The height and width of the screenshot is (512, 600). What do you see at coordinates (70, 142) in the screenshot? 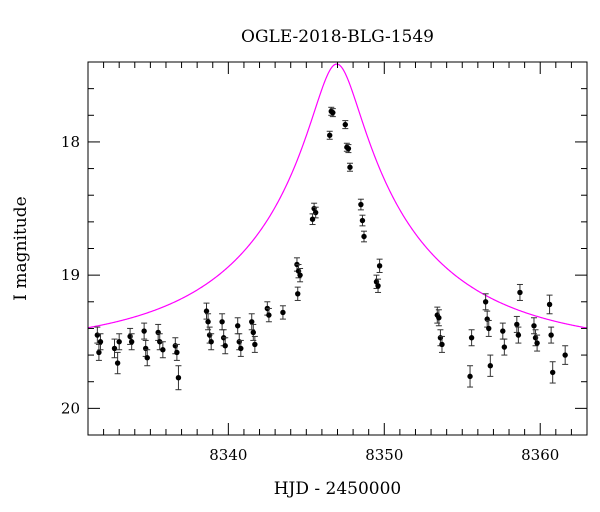
I see `y-tick-label: 18` at bounding box center [70, 142].